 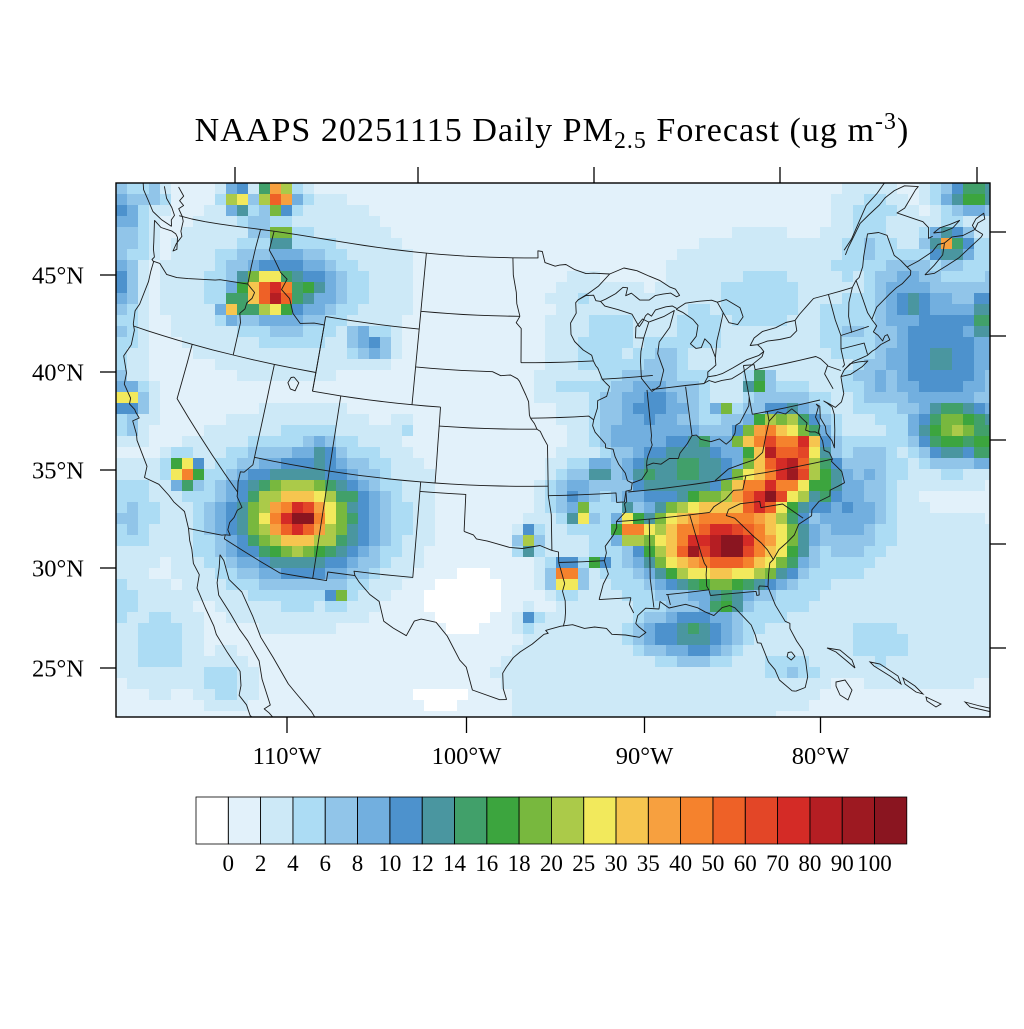 I want to click on svg-text: 60, so click(x=745, y=863).